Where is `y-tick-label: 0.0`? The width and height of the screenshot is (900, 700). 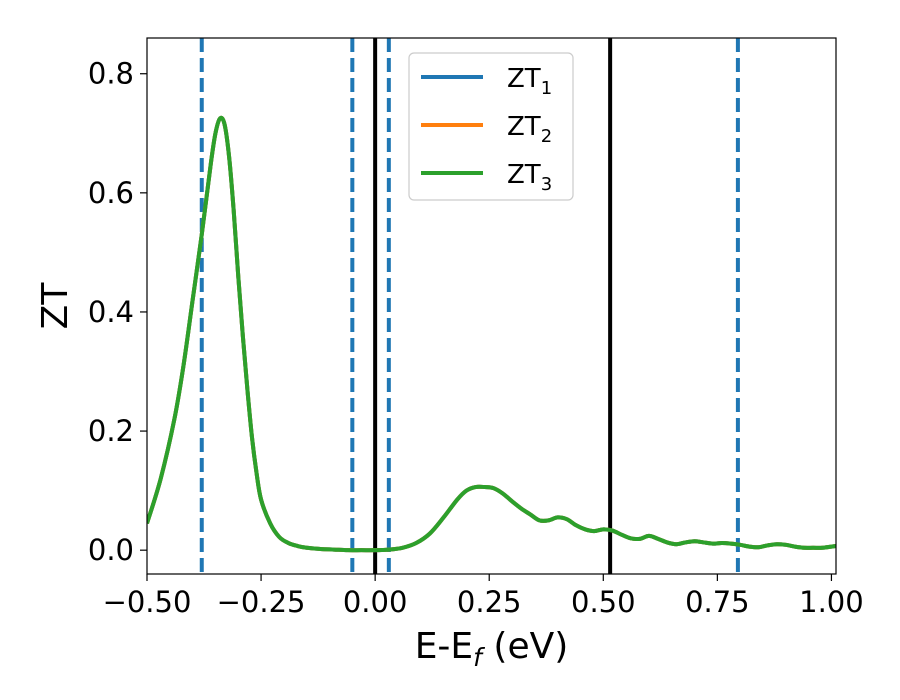 y-tick-label: 0.0 is located at coordinates (111, 550).